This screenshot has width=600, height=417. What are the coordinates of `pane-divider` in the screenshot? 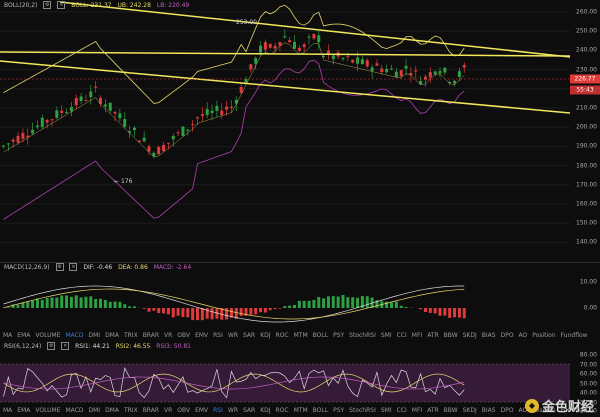 It's located at (300, 262).